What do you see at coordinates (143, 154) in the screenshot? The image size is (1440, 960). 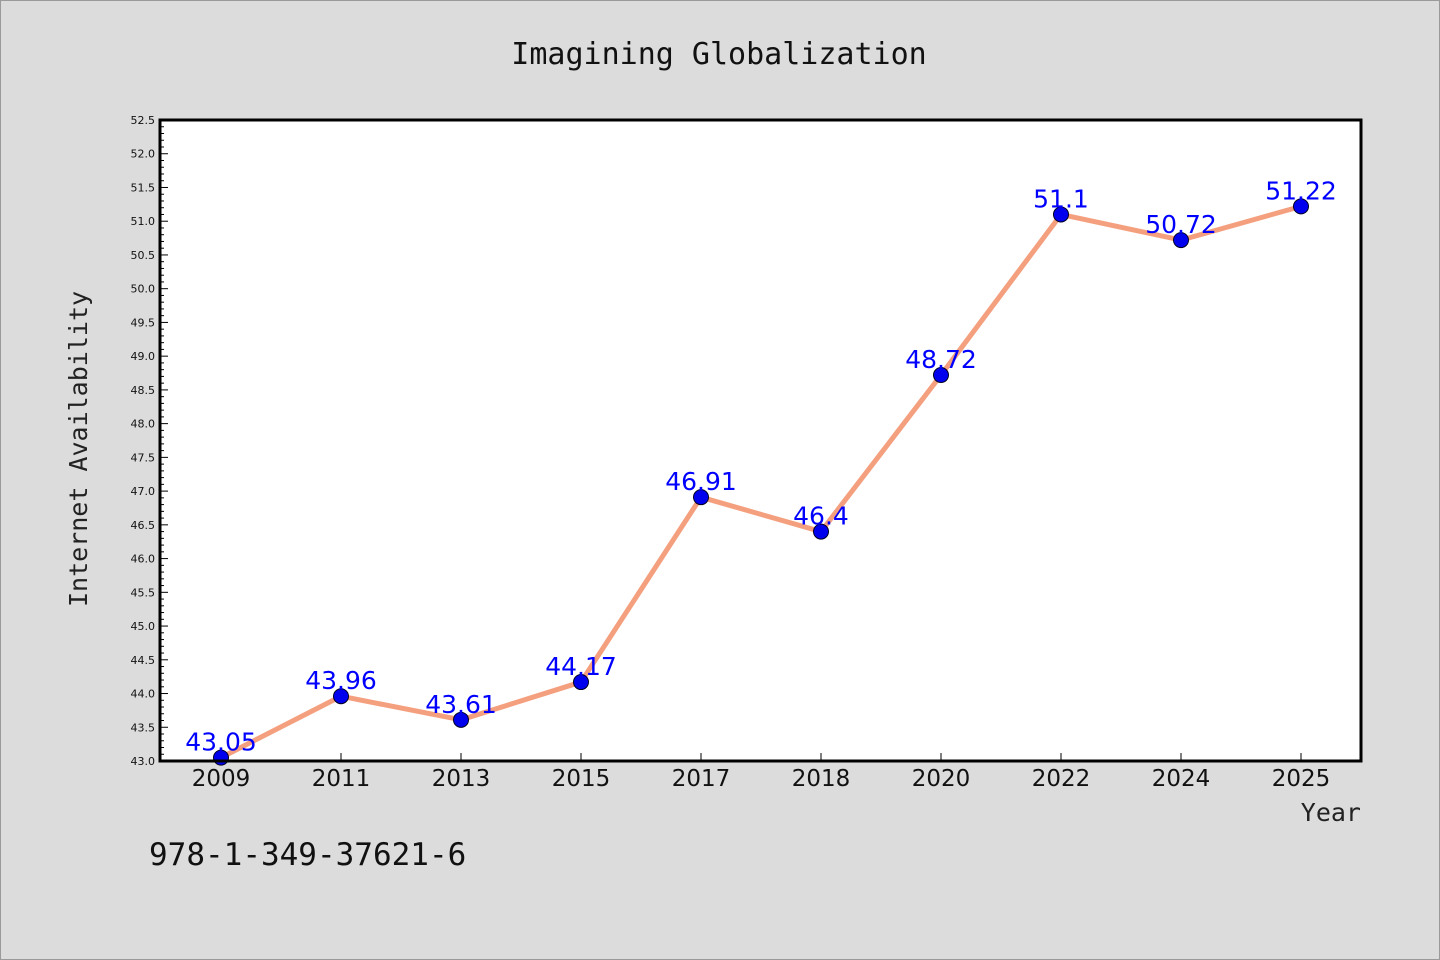 I see `y-tick-label: 52.0` at bounding box center [143, 154].